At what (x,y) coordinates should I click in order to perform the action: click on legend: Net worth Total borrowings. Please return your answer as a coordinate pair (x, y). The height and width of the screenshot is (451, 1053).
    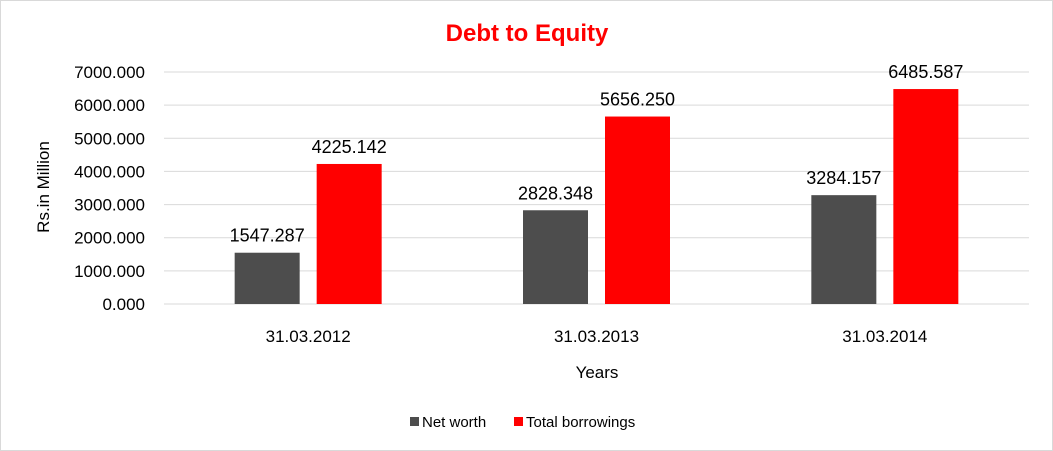
    Looking at the image, I should click on (522, 422).